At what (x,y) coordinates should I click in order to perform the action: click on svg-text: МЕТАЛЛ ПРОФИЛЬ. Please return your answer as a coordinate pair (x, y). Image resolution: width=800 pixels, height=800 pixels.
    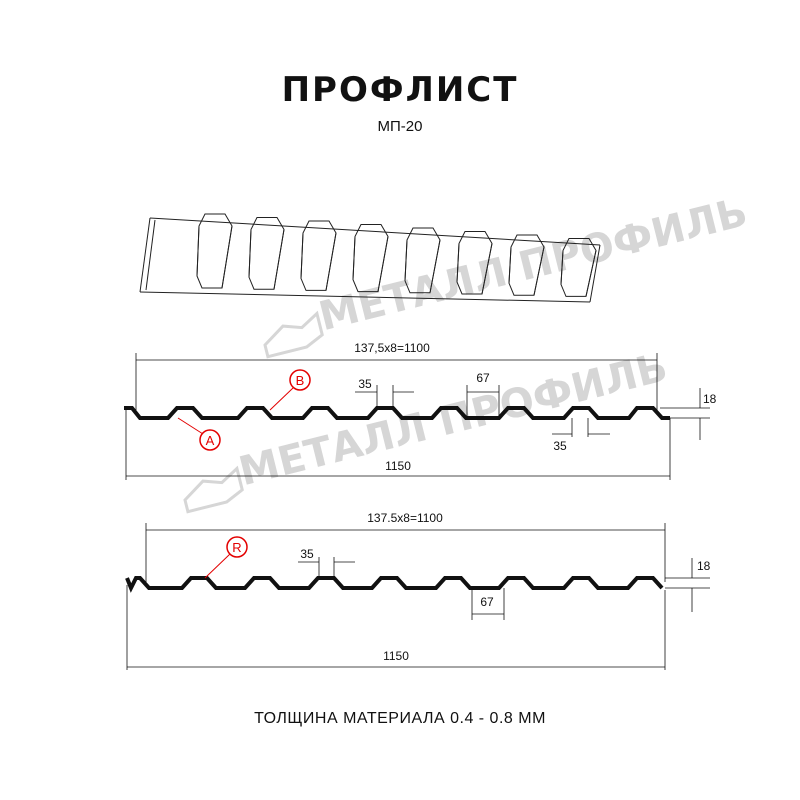
    Looking at the image, I should click on (533, 264).